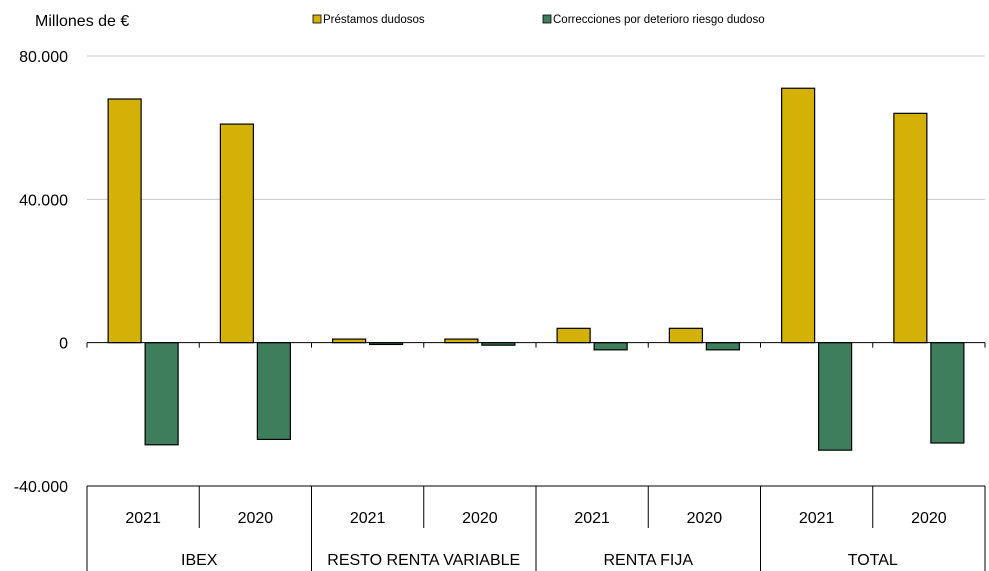 This screenshot has width=989, height=571. Describe the element at coordinates (41, 272) in the screenshot. I see `y-axis: 80.000 40.000 0 -40.000` at that location.